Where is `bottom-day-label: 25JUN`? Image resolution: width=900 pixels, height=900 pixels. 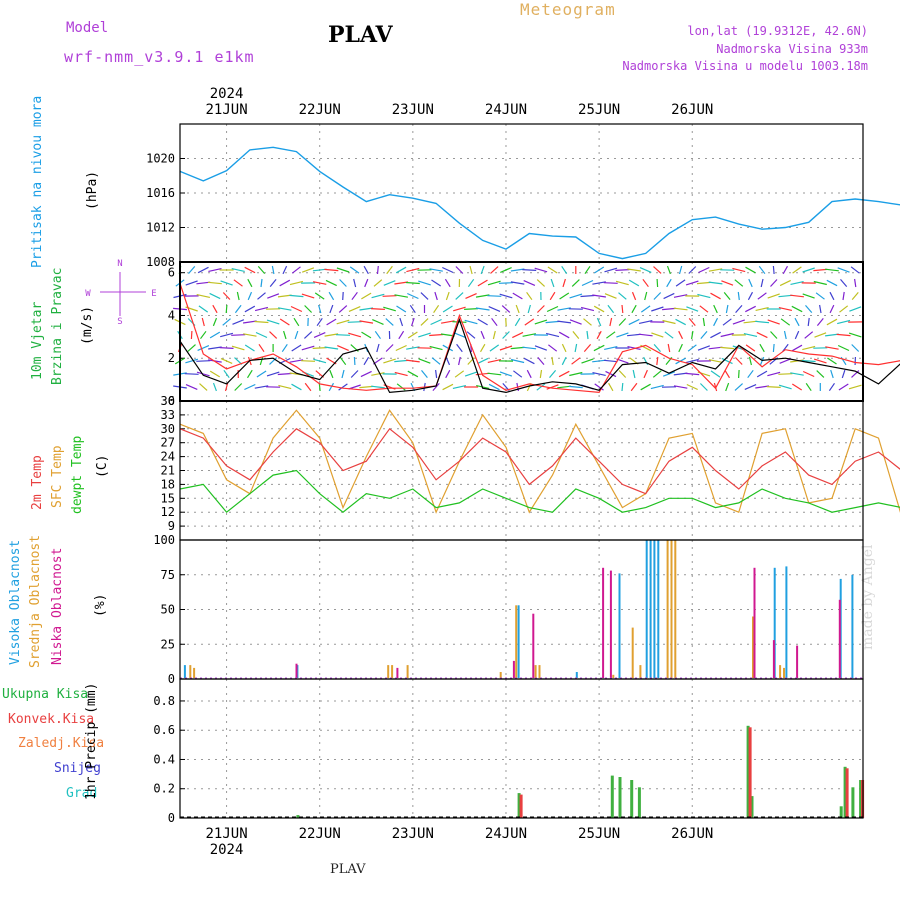
bottom-day-label: 25JUN is located at coordinates (599, 834).